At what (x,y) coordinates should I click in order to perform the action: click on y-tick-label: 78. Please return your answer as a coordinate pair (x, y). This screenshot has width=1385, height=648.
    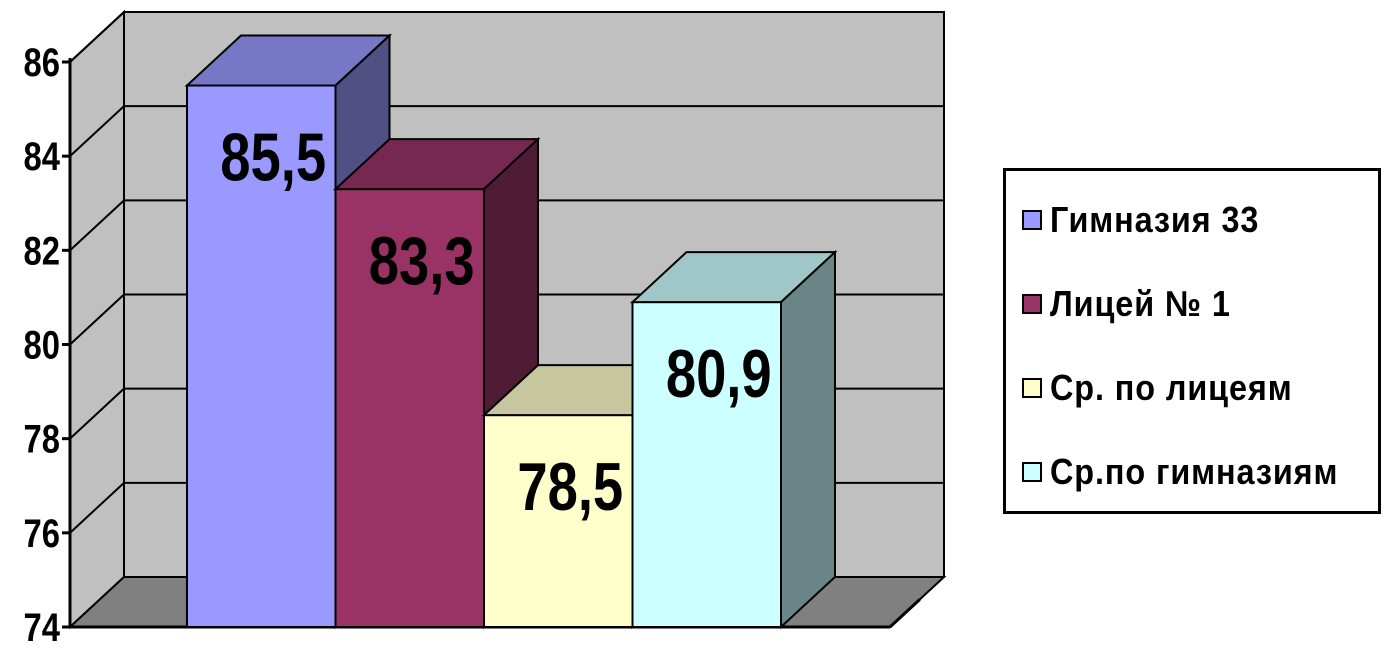
    Looking at the image, I should click on (42, 439).